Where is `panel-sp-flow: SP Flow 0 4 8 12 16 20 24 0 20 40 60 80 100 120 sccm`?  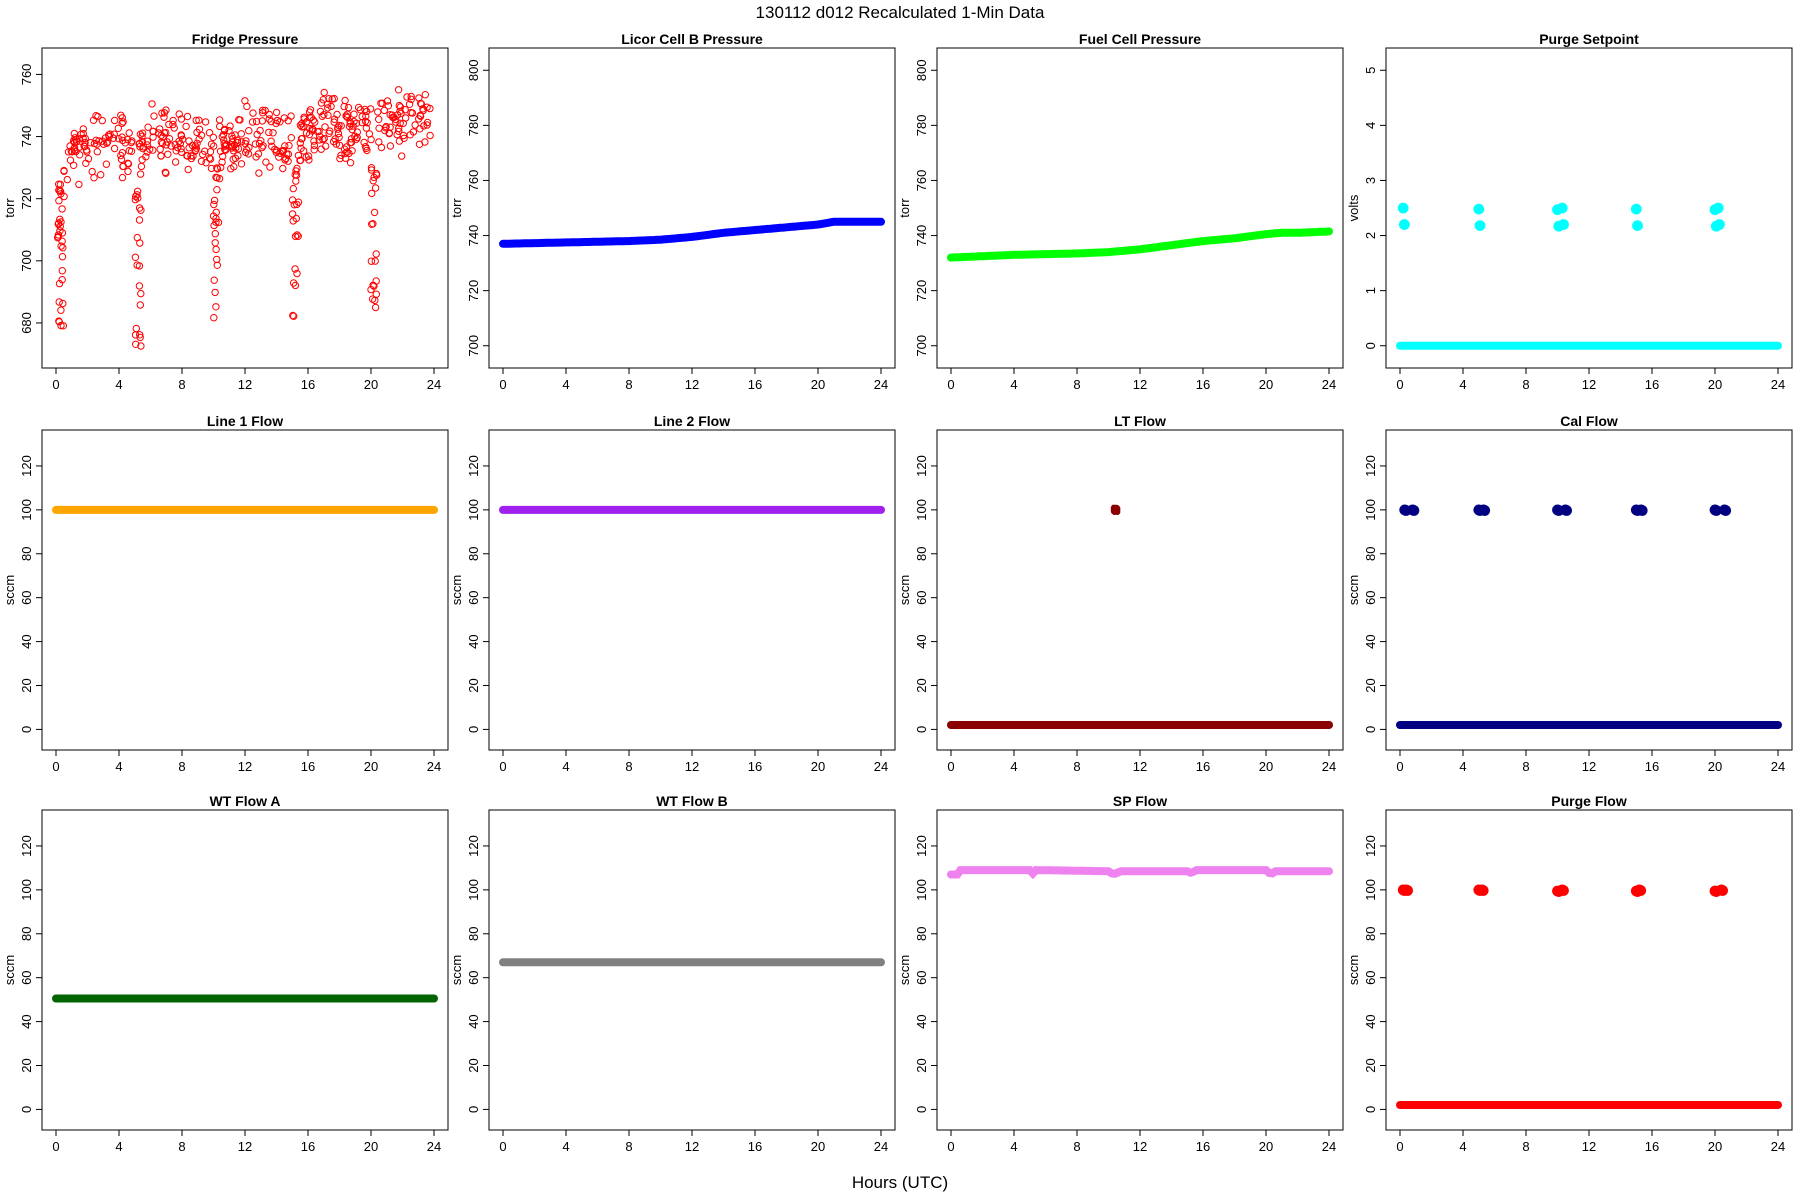 panel-sp-flow: SP Flow 0 4 8 12 16 20 24 0 20 40 60 80 100 120 sccm is located at coordinates (1120, 973).